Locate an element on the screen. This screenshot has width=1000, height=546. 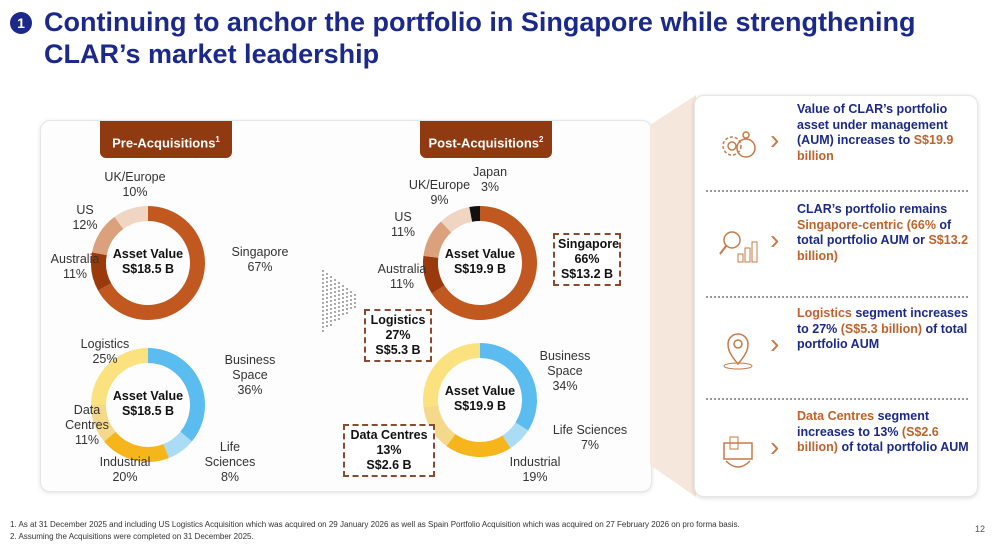
chart-label-us: US 12% is located at coordinates (85, 218).